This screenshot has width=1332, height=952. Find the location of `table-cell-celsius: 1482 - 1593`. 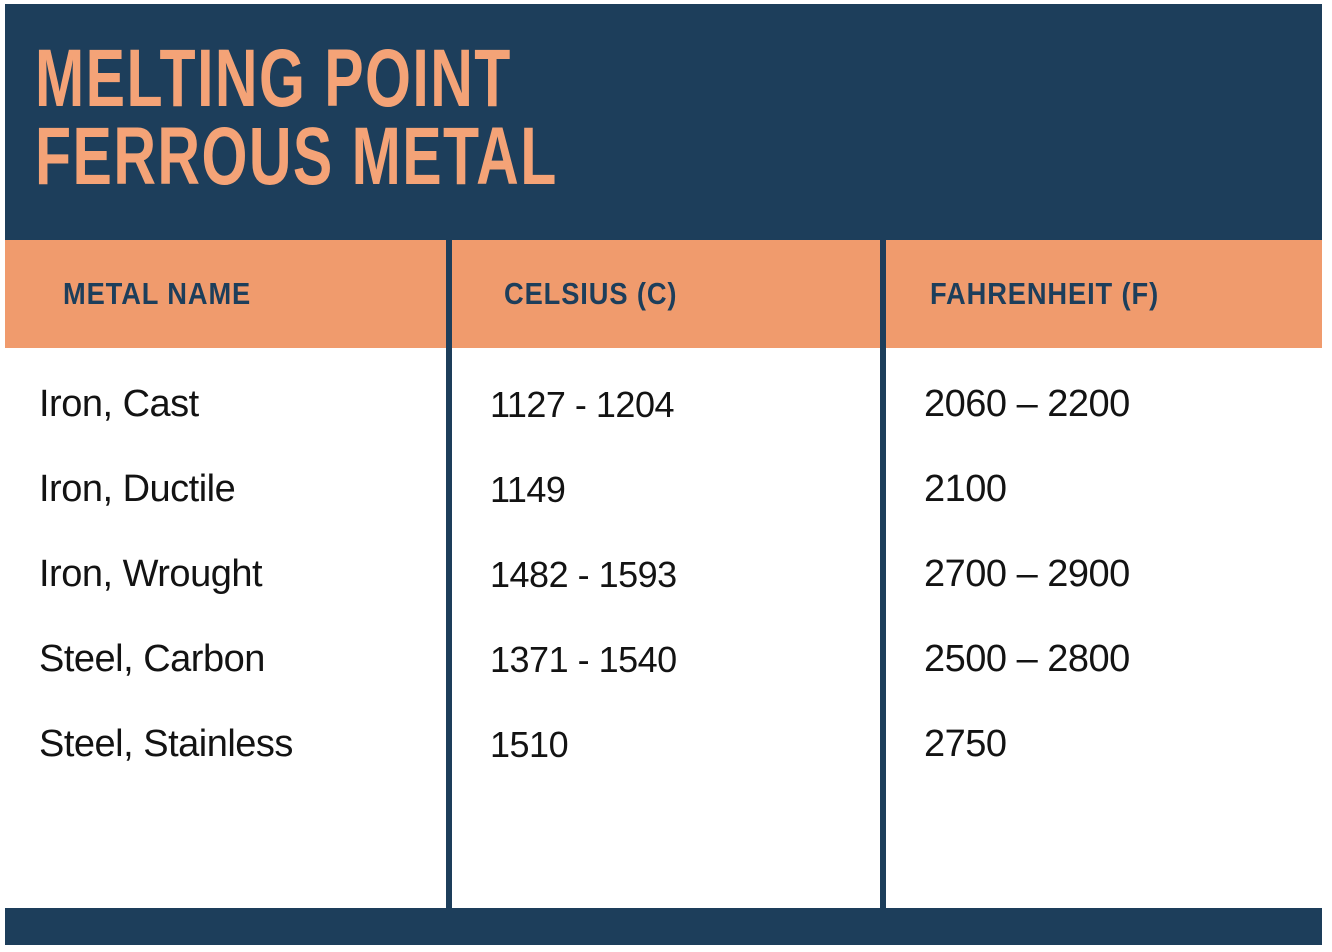

table-cell-celsius: 1482 - 1593 is located at coordinates (583, 574).